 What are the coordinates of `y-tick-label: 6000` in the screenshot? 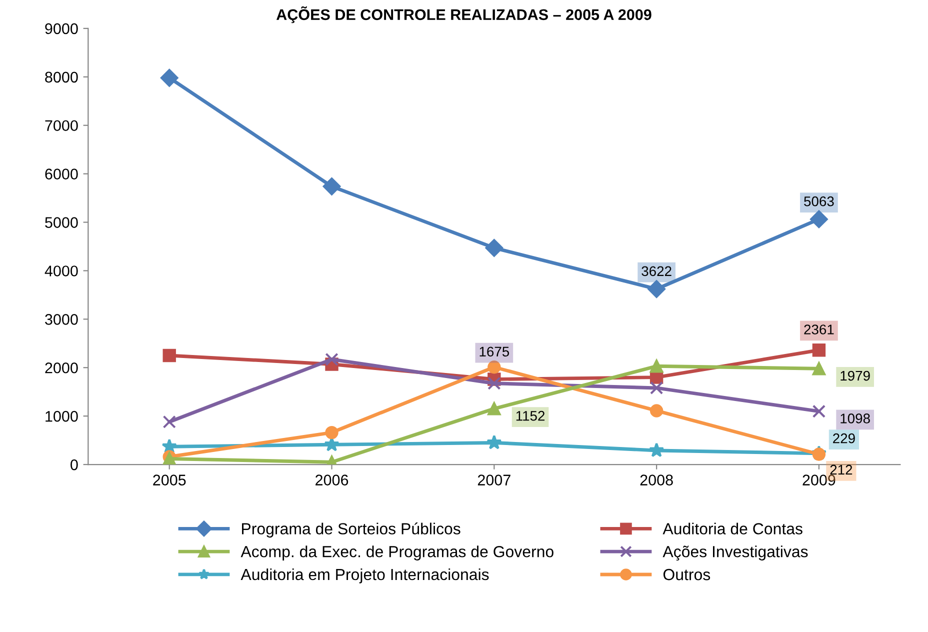 It's located at (61, 174).